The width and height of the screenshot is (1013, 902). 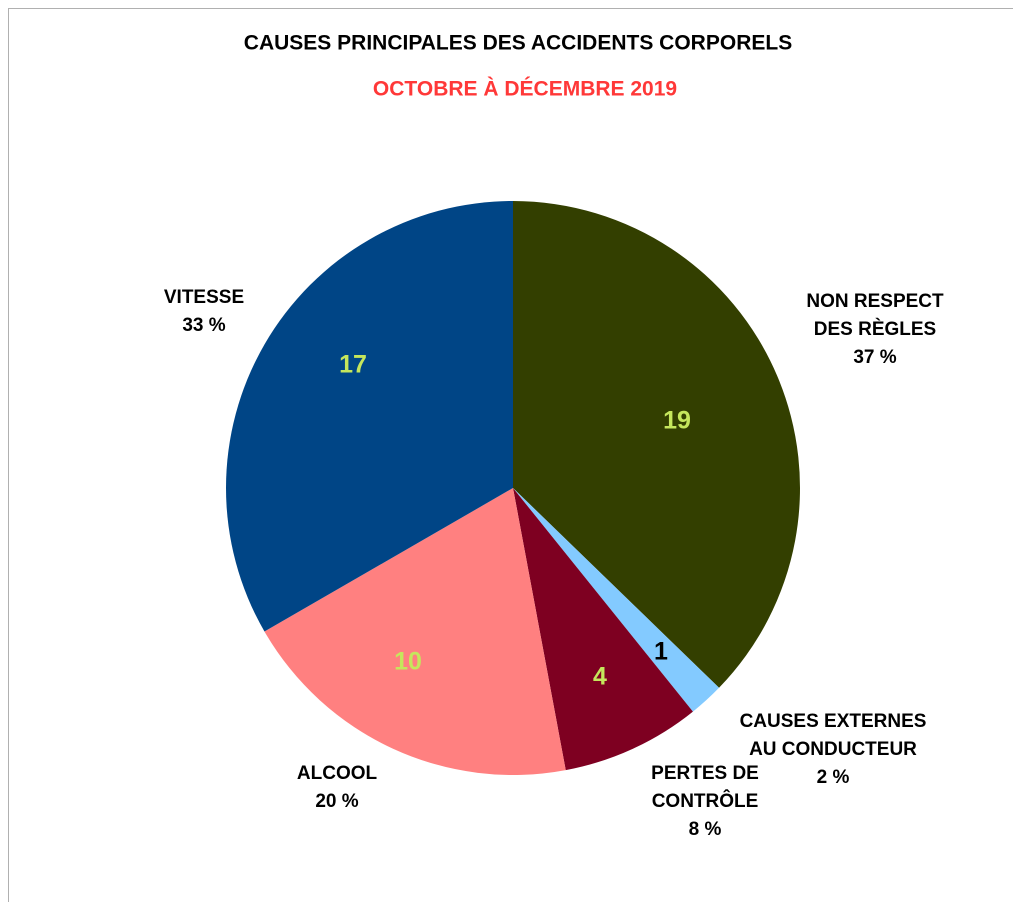 I want to click on value-label: 17, so click(x=353, y=365).